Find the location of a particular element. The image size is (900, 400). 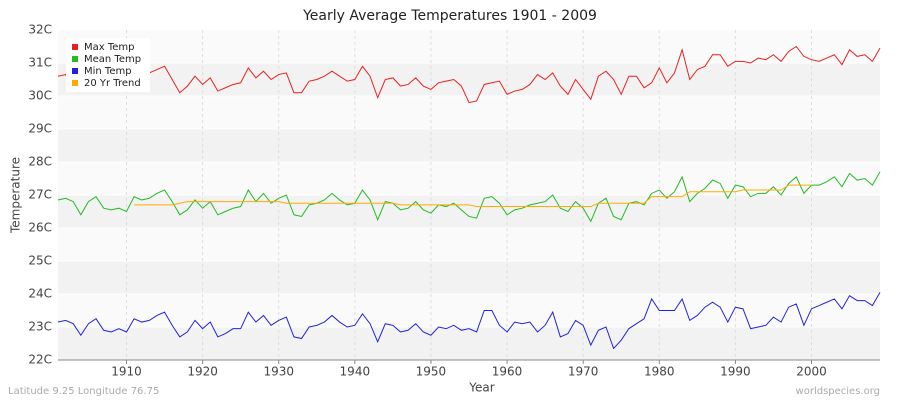

y-tick-label: 22C is located at coordinates (40, 360).